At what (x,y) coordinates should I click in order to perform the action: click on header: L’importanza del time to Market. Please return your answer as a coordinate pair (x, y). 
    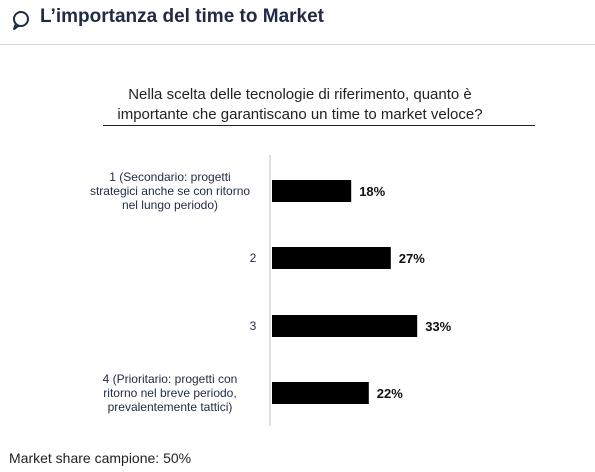
    Looking at the image, I should click on (297, 22).